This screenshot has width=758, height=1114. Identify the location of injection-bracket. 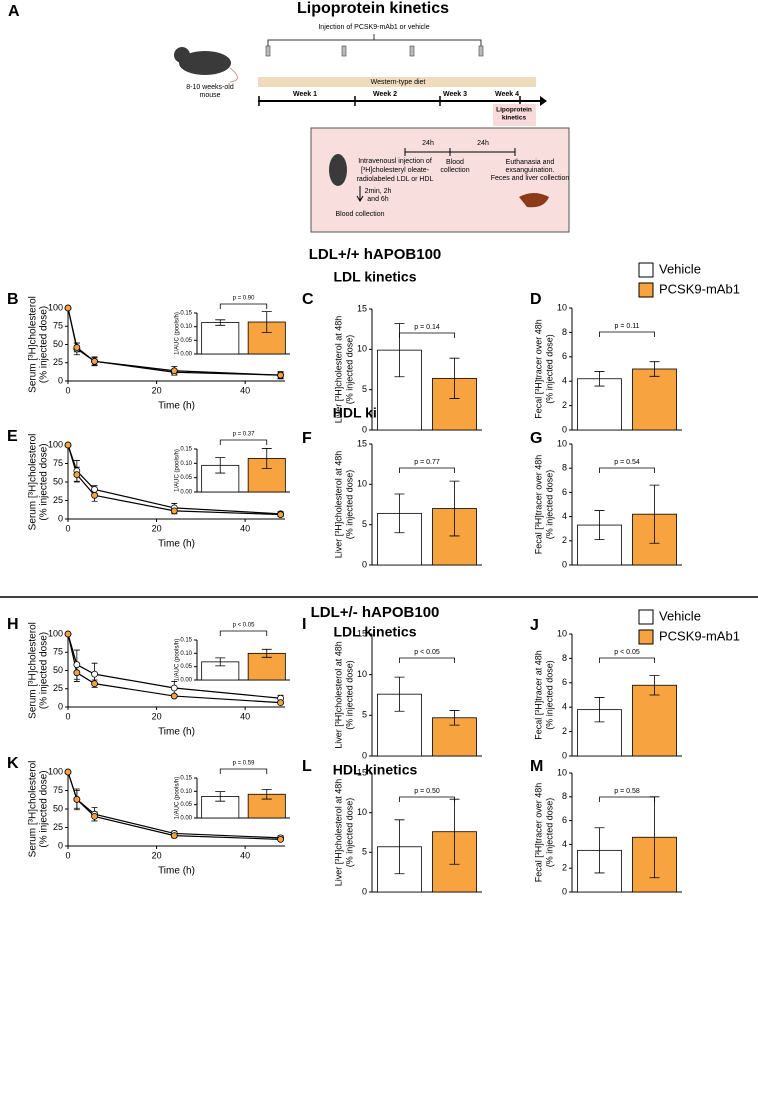
(374, 40).